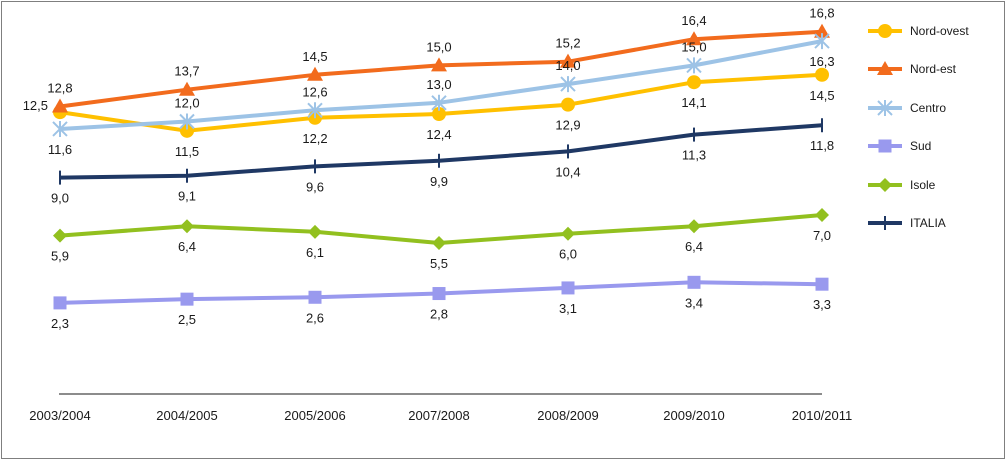 This screenshot has height=462, width=1008. I want to click on legend: Nord-ovest Nord-est Centro Sud Isole ITALIA, so click(918, 127).